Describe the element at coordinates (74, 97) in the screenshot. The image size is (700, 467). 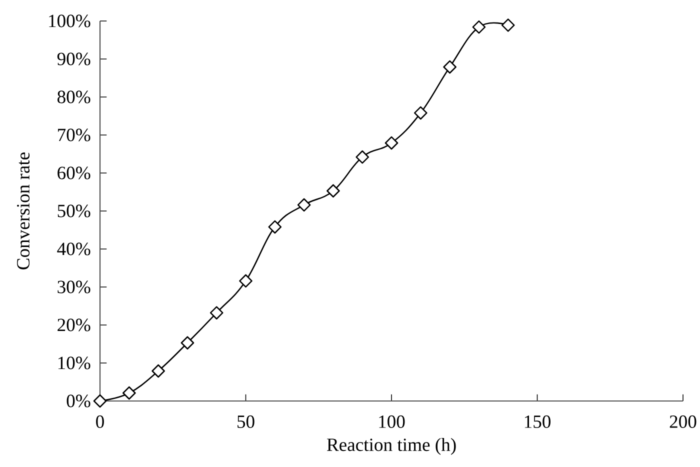
I see `y-tick-label: 80%` at that location.